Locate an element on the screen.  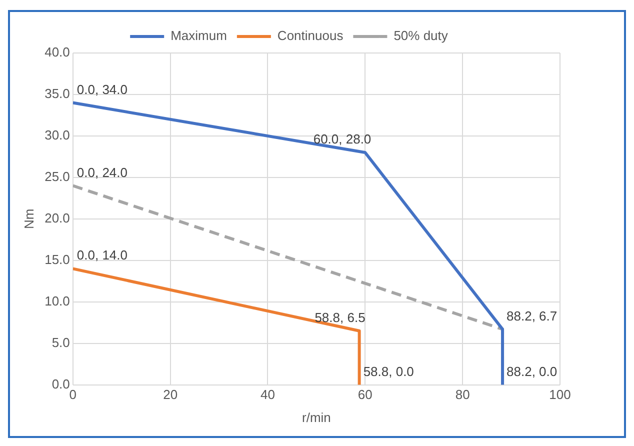
data-label: 88.2, 0.0 is located at coordinates (532, 371).